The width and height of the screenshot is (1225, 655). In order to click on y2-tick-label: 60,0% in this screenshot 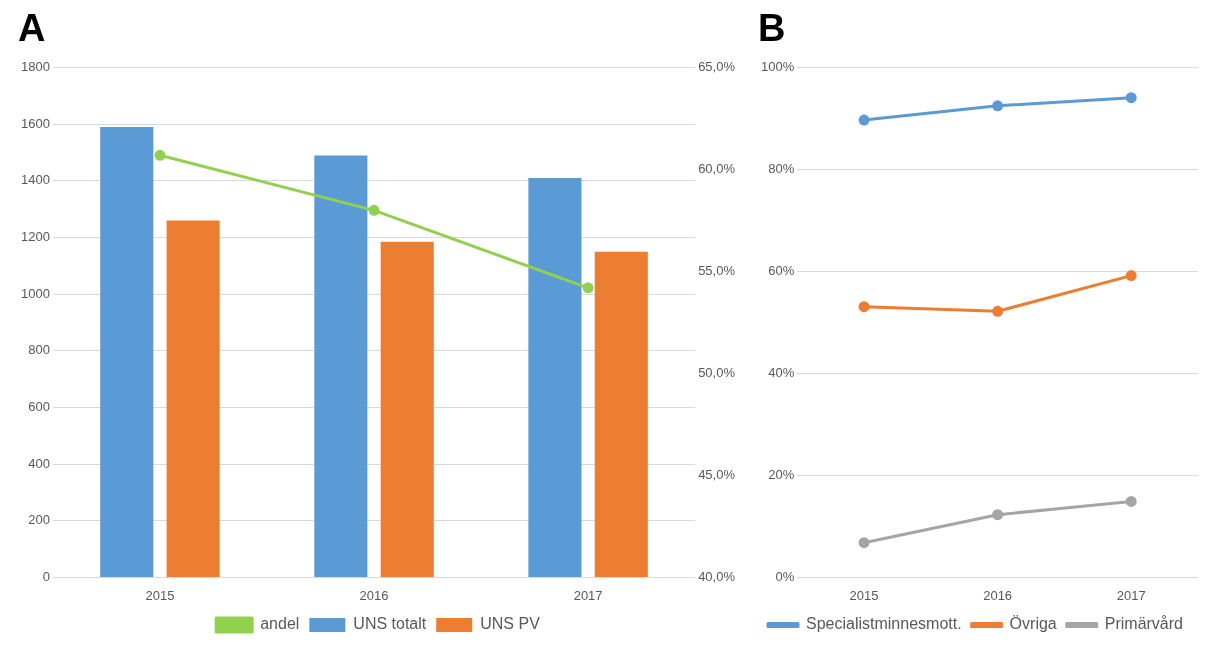, I will do `click(717, 169)`.